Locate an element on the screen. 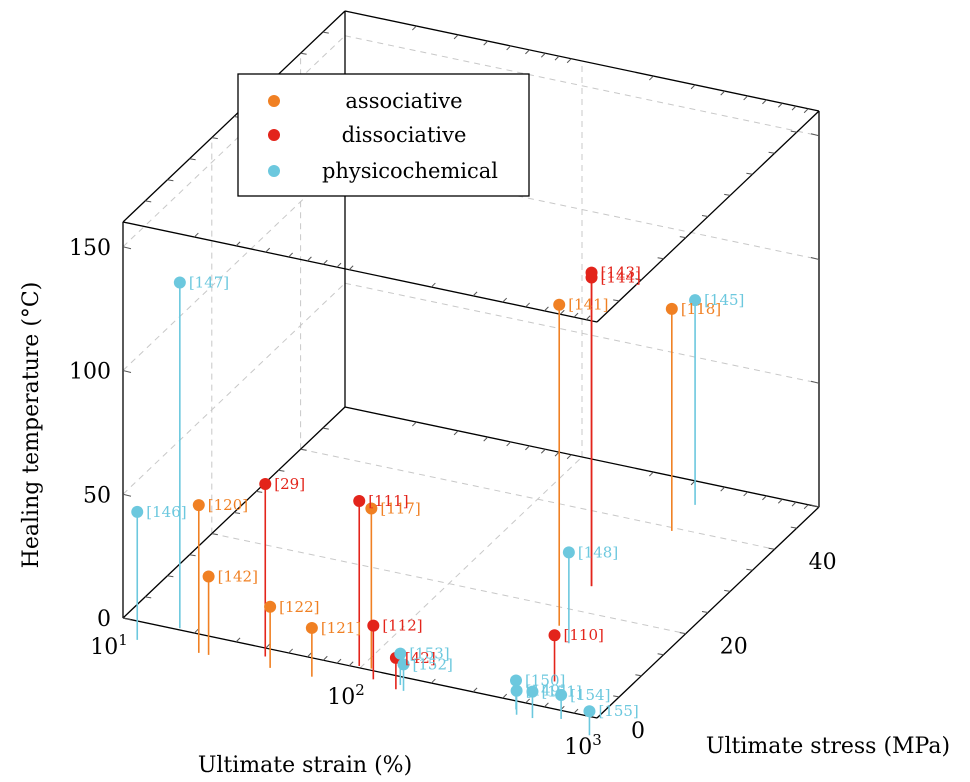 The image size is (970, 782). data-label-146: [146] is located at coordinates (166, 512).